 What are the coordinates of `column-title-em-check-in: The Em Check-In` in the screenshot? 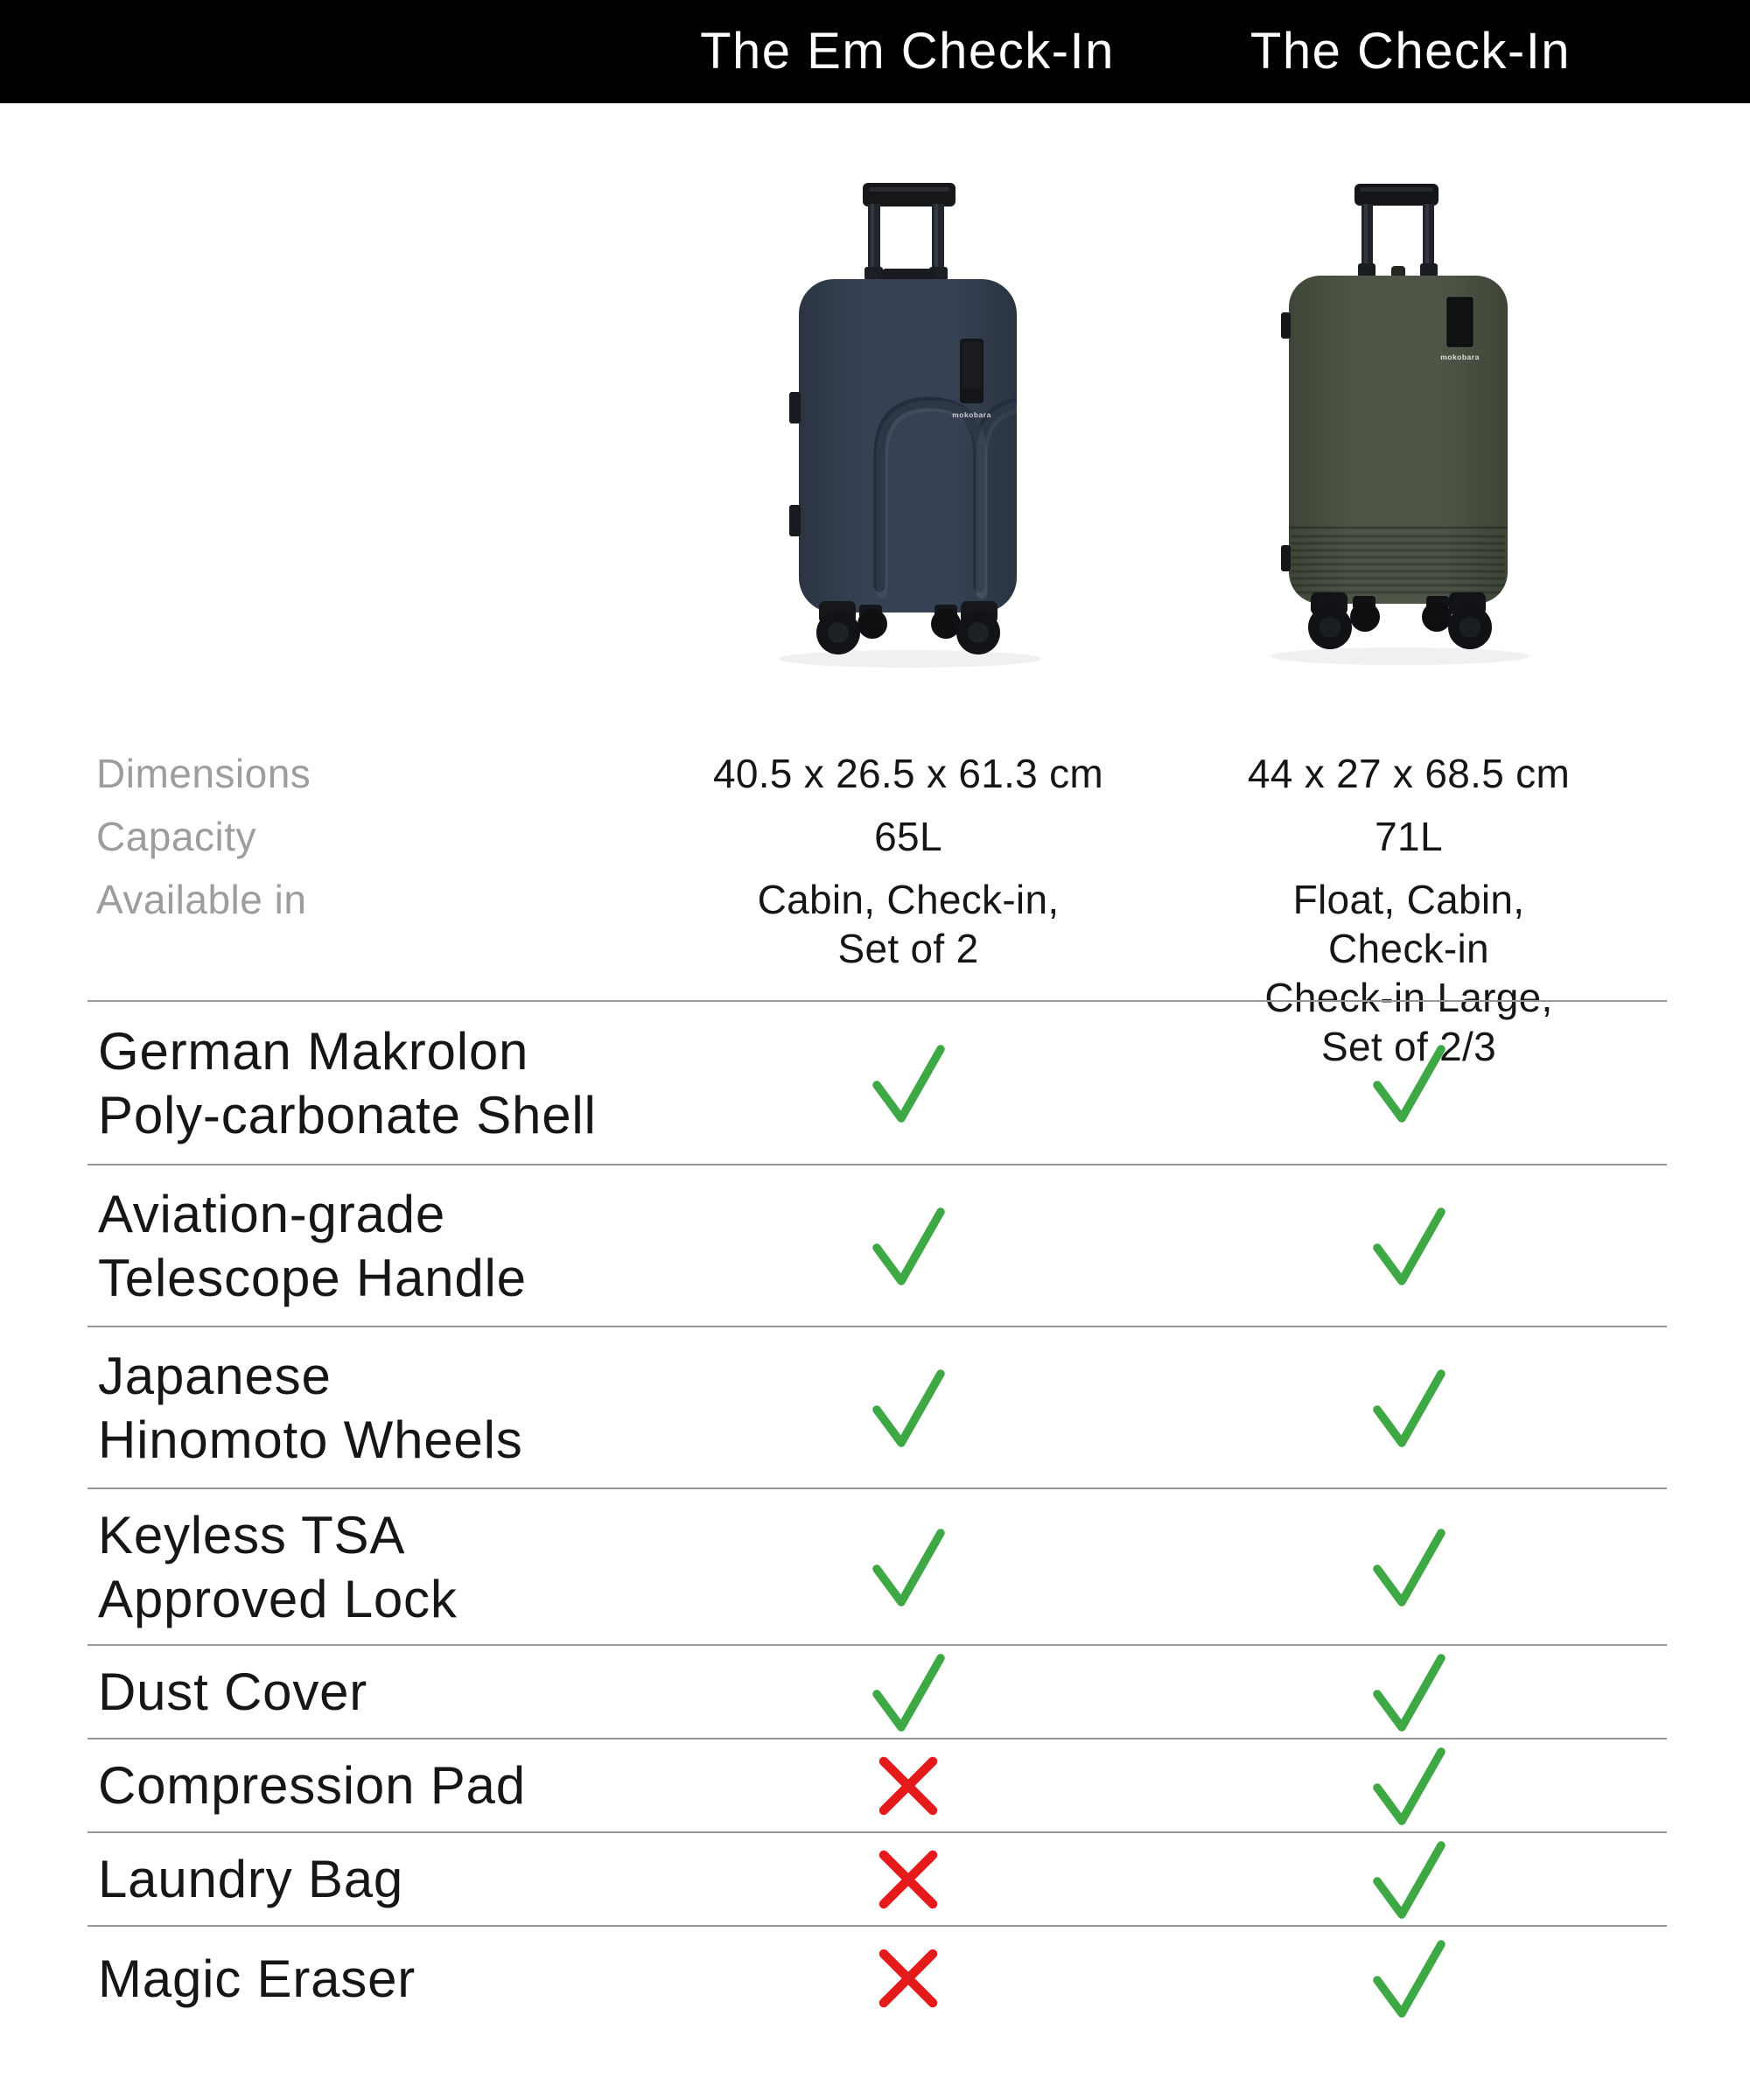 It's located at (907, 51).